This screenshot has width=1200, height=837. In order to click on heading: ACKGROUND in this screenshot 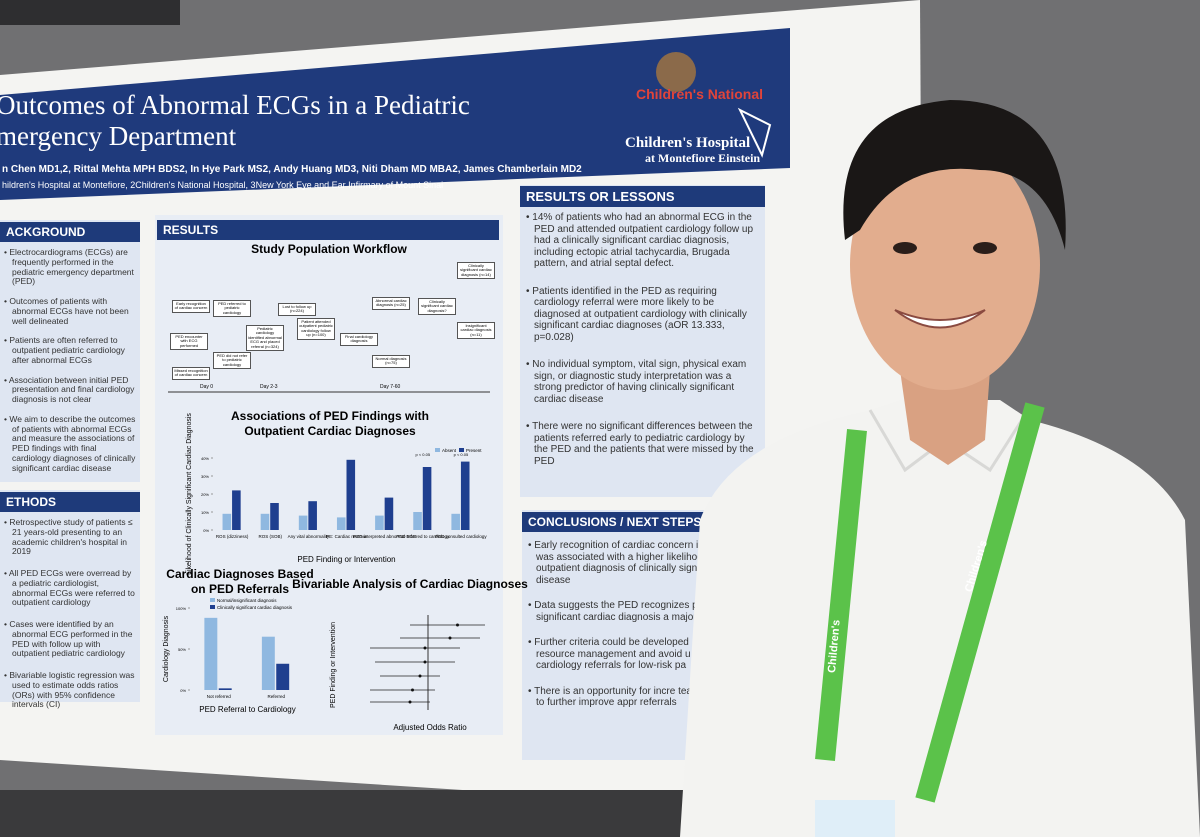, I will do `click(70, 232)`.